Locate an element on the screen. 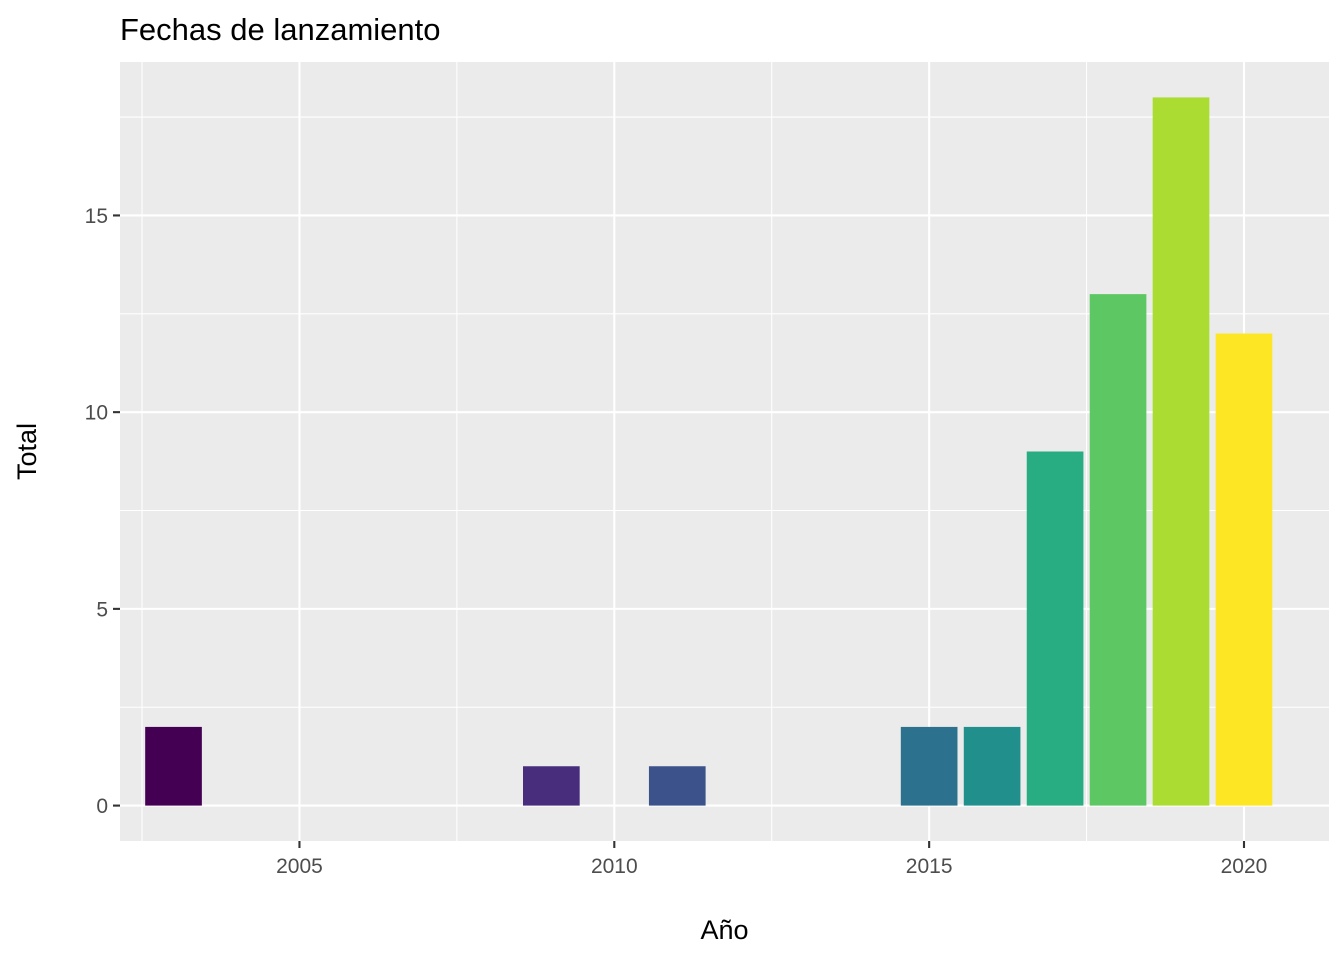 This screenshot has height=960, width=1344. x-axis-title: Año is located at coordinates (724, 930).